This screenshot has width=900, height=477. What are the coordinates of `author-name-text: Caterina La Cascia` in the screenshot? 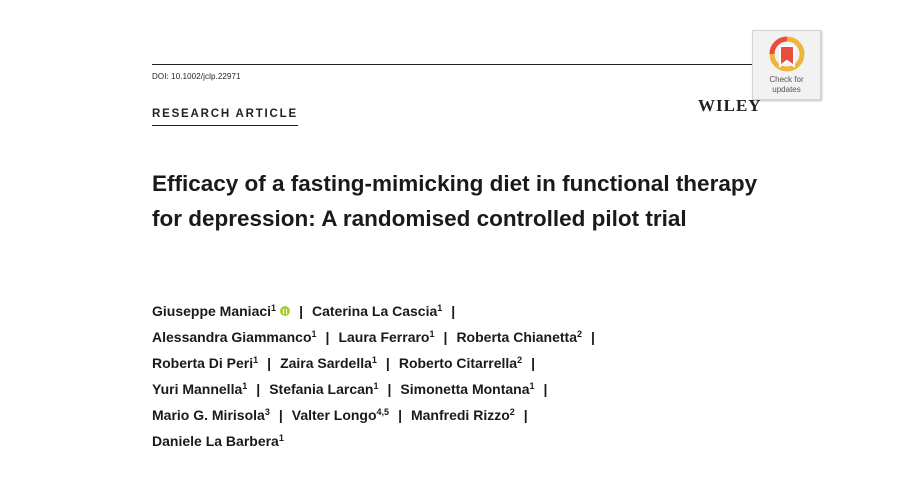 It's located at (374, 311).